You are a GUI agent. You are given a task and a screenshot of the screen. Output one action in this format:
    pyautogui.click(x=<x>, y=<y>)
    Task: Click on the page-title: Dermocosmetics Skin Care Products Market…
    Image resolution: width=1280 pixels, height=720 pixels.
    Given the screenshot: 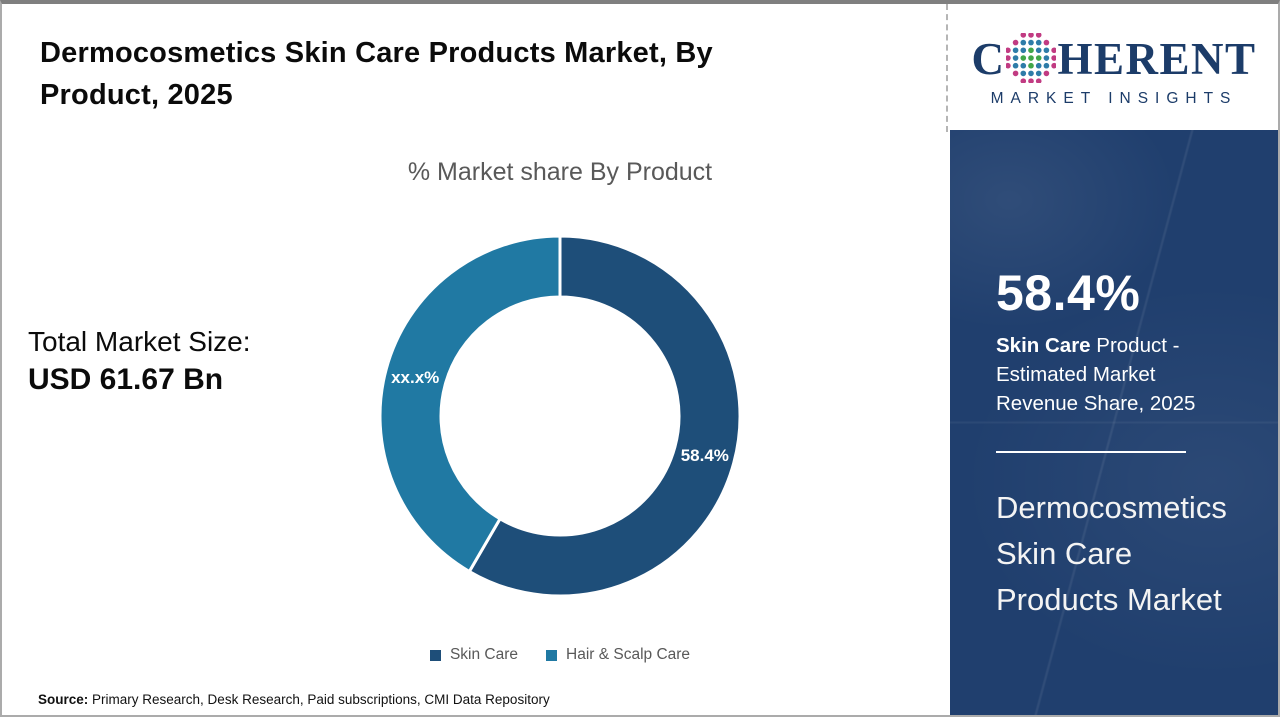 What is the action you would take?
    pyautogui.click(x=376, y=74)
    